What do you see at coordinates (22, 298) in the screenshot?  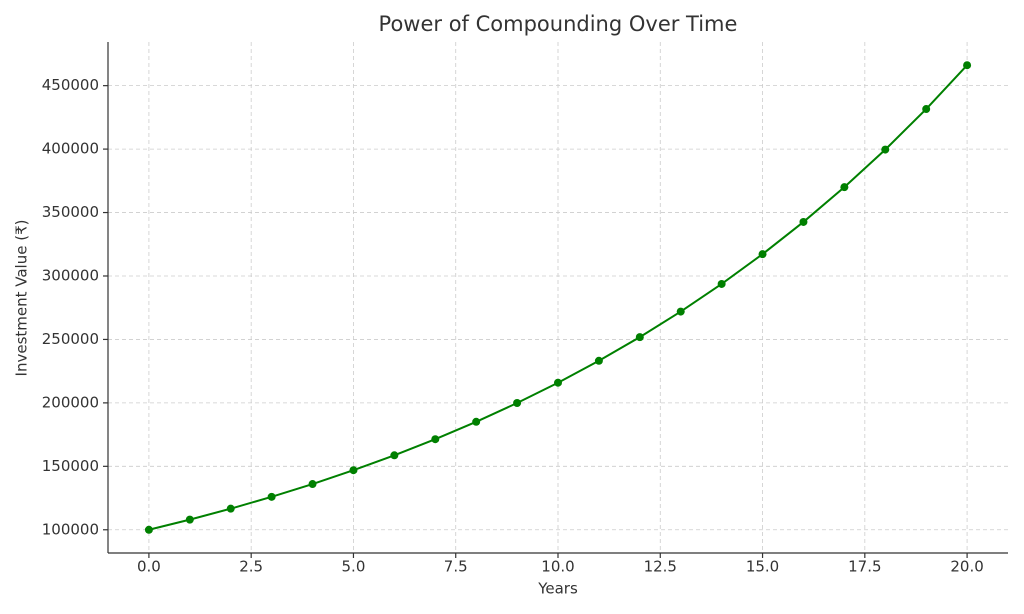 I see `y-axis-label: Investment Value (₹)` at bounding box center [22, 298].